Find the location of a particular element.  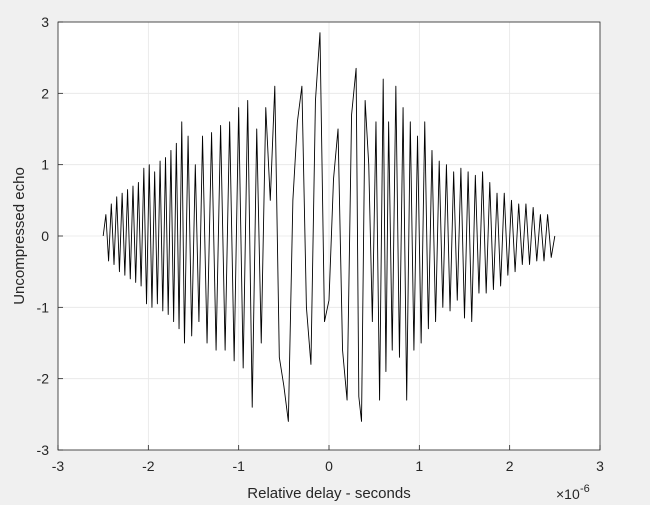

x-exponent-power: -6 is located at coordinates (585, 489).